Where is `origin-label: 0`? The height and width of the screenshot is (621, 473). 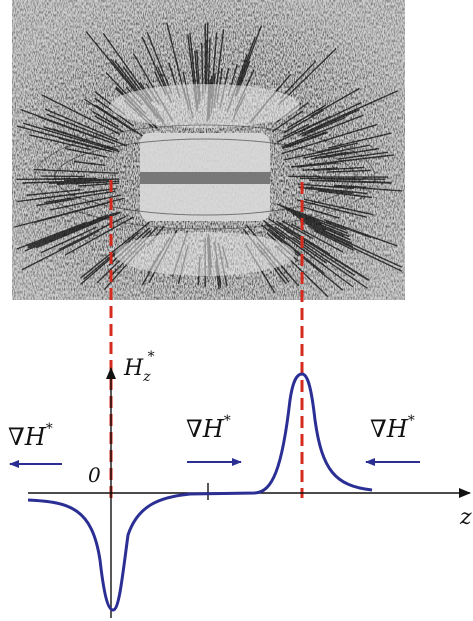
origin-label: 0 is located at coordinates (94, 475).